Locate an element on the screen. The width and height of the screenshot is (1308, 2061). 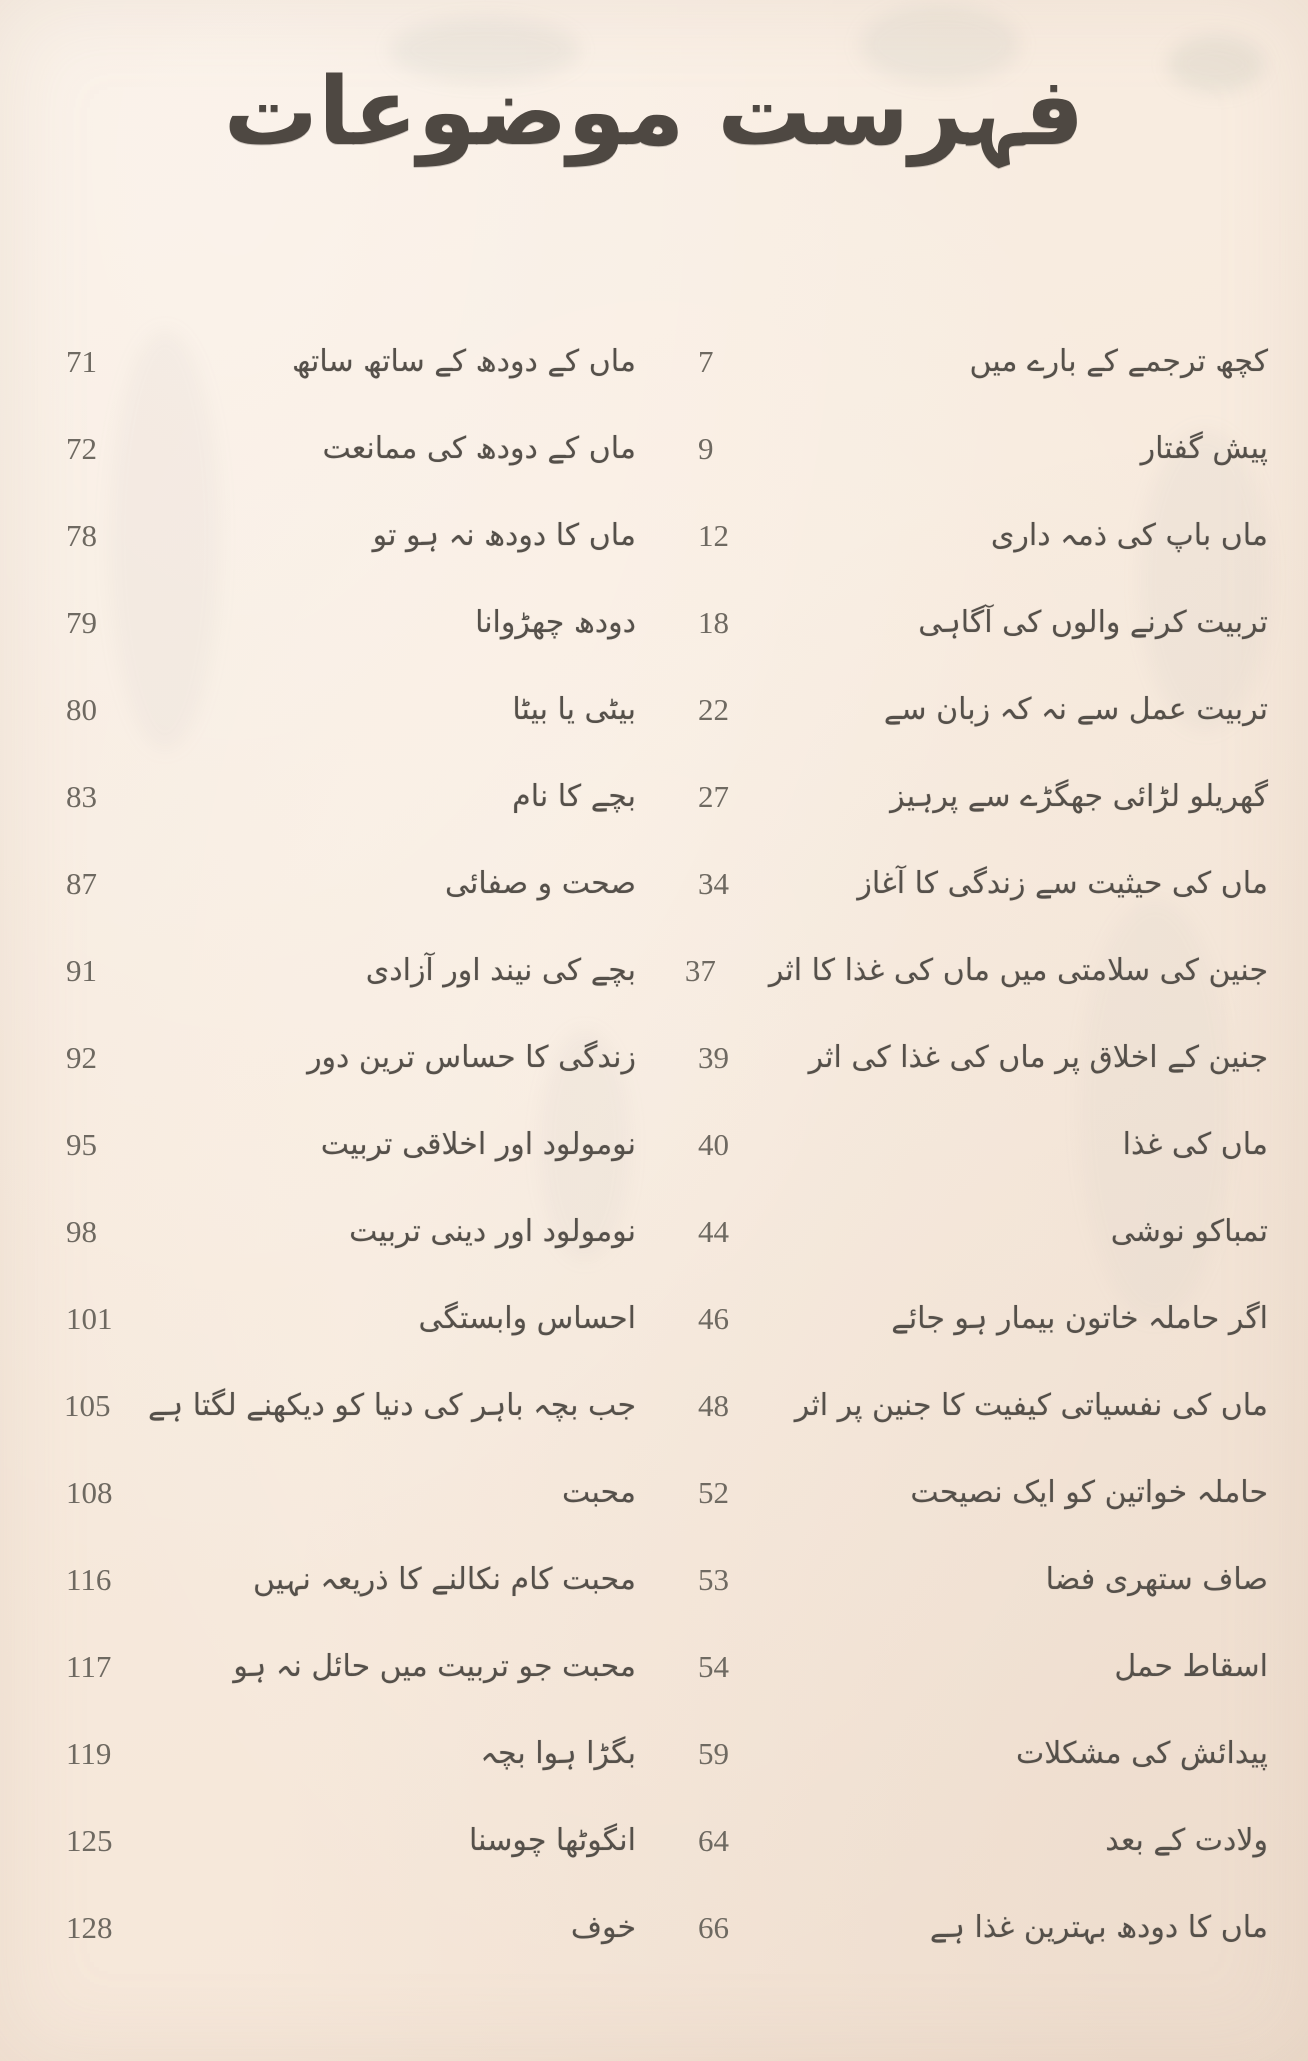
entry-page-number: 37 is located at coordinates (700, 970).